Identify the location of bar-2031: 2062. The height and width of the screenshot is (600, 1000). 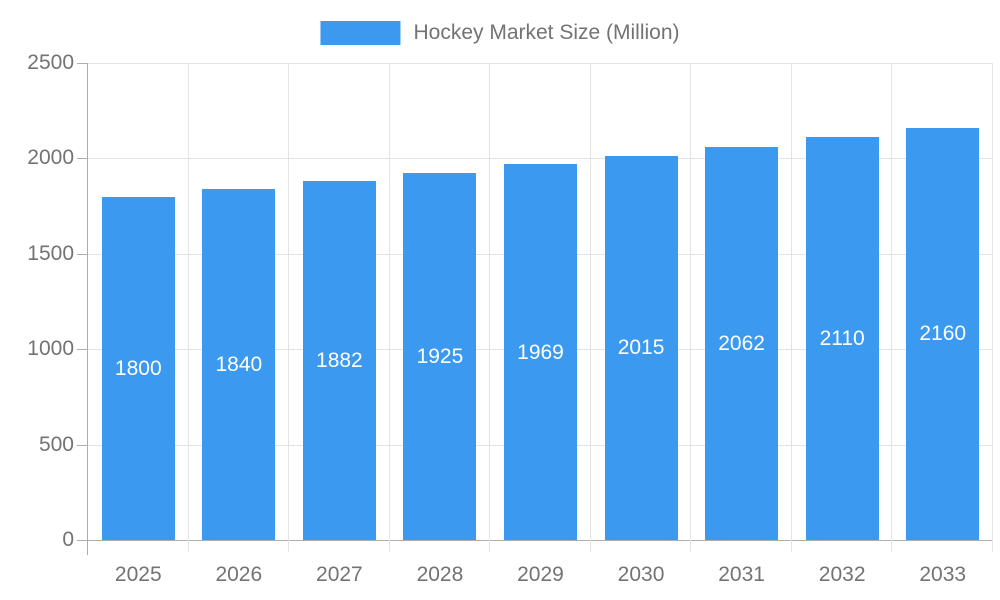
(742, 343).